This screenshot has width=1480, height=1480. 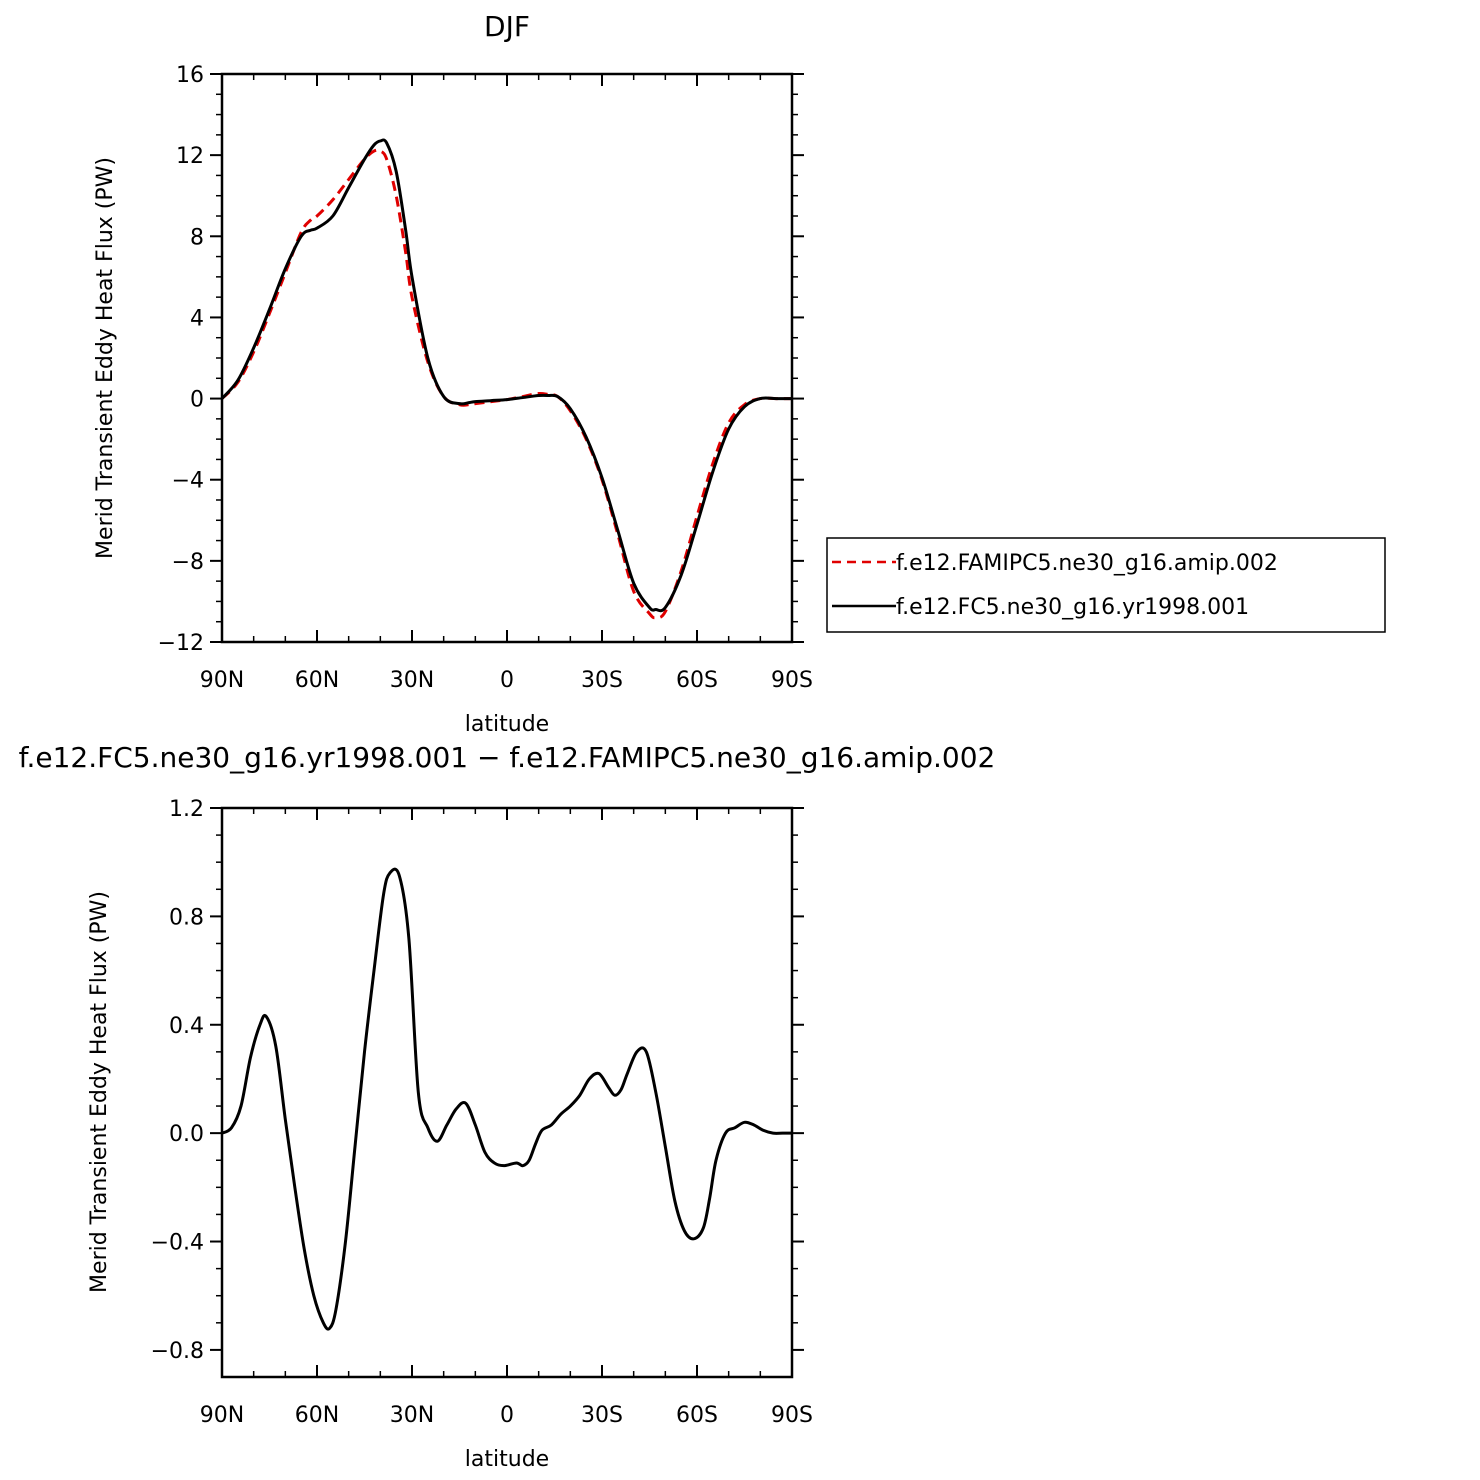 What do you see at coordinates (197, 400) in the screenshot?
I see `y-tick-label: 0` at bounding box center [197, 400].